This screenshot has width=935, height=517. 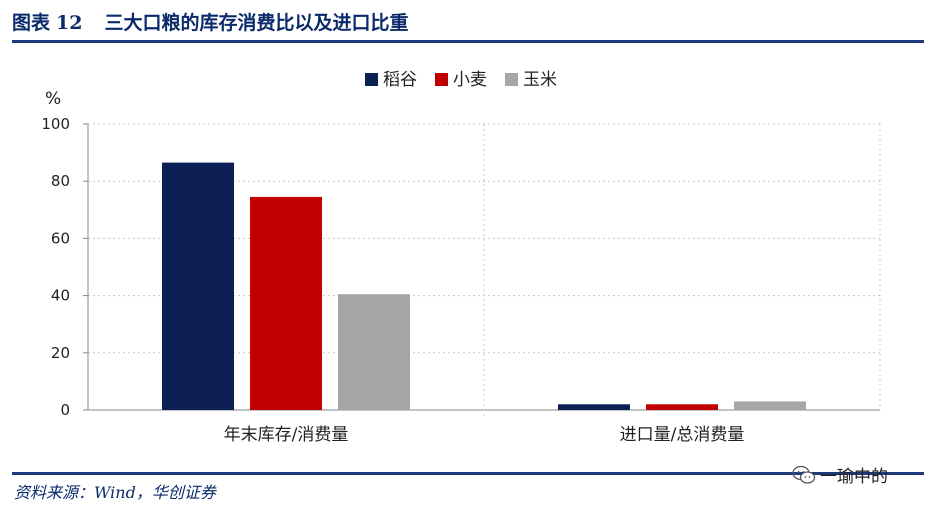 I want to click on footer-rule, so click(x=468, y=473).